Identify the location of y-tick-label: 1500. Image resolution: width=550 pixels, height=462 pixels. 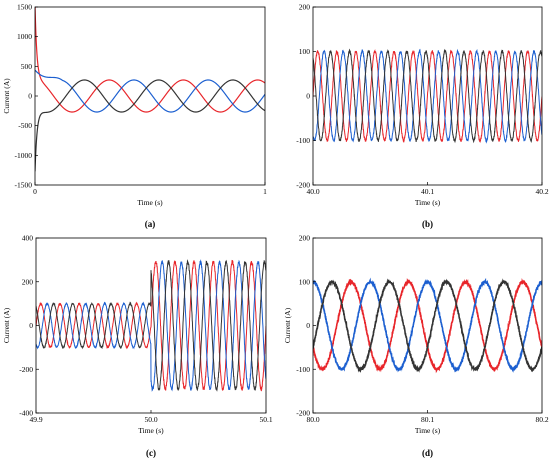
(24, 7).